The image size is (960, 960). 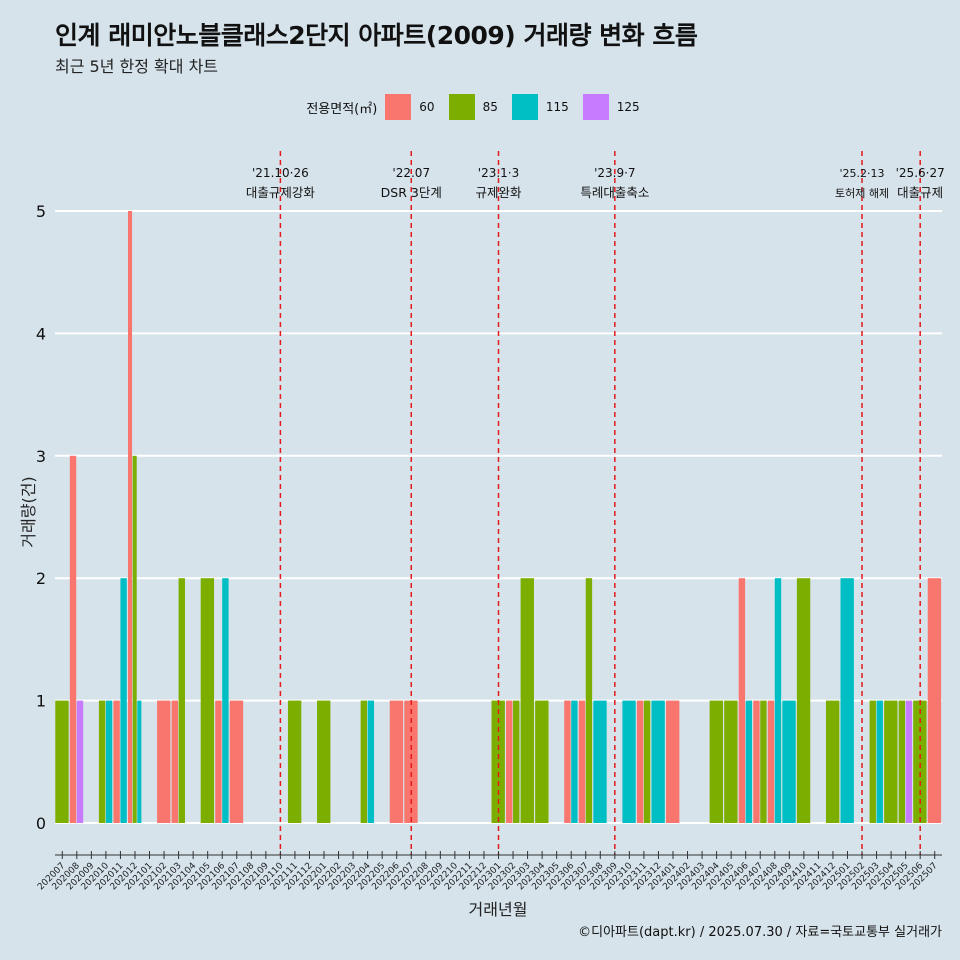 I want to click on chart-subtitle: 최근 5년 한정 확대 차트, so click(x=137, y=66).